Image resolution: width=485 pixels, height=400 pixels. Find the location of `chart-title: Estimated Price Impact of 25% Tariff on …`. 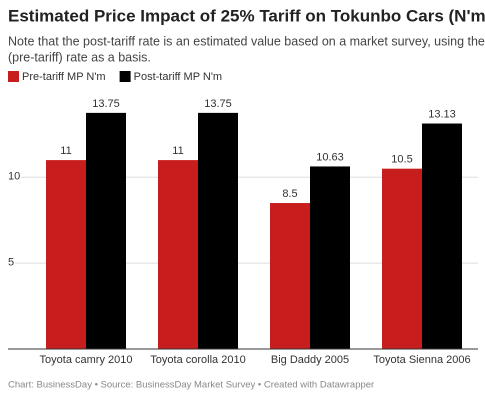

chart-title: Estimated Price Impact of 25% Tariff on … is located at coordinates (246, 15).